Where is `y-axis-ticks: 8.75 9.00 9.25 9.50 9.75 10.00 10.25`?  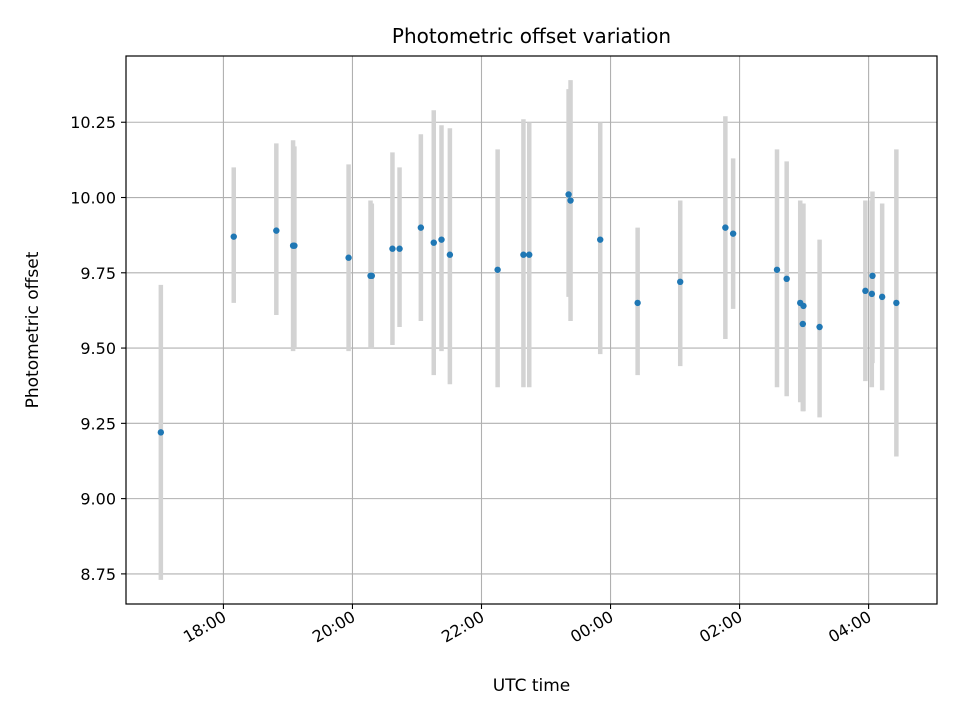
y-axis-ticks: 8.75 9.00 9.25 9.50 9.75 10.00 10.25 is located at coordinates (98, 348).